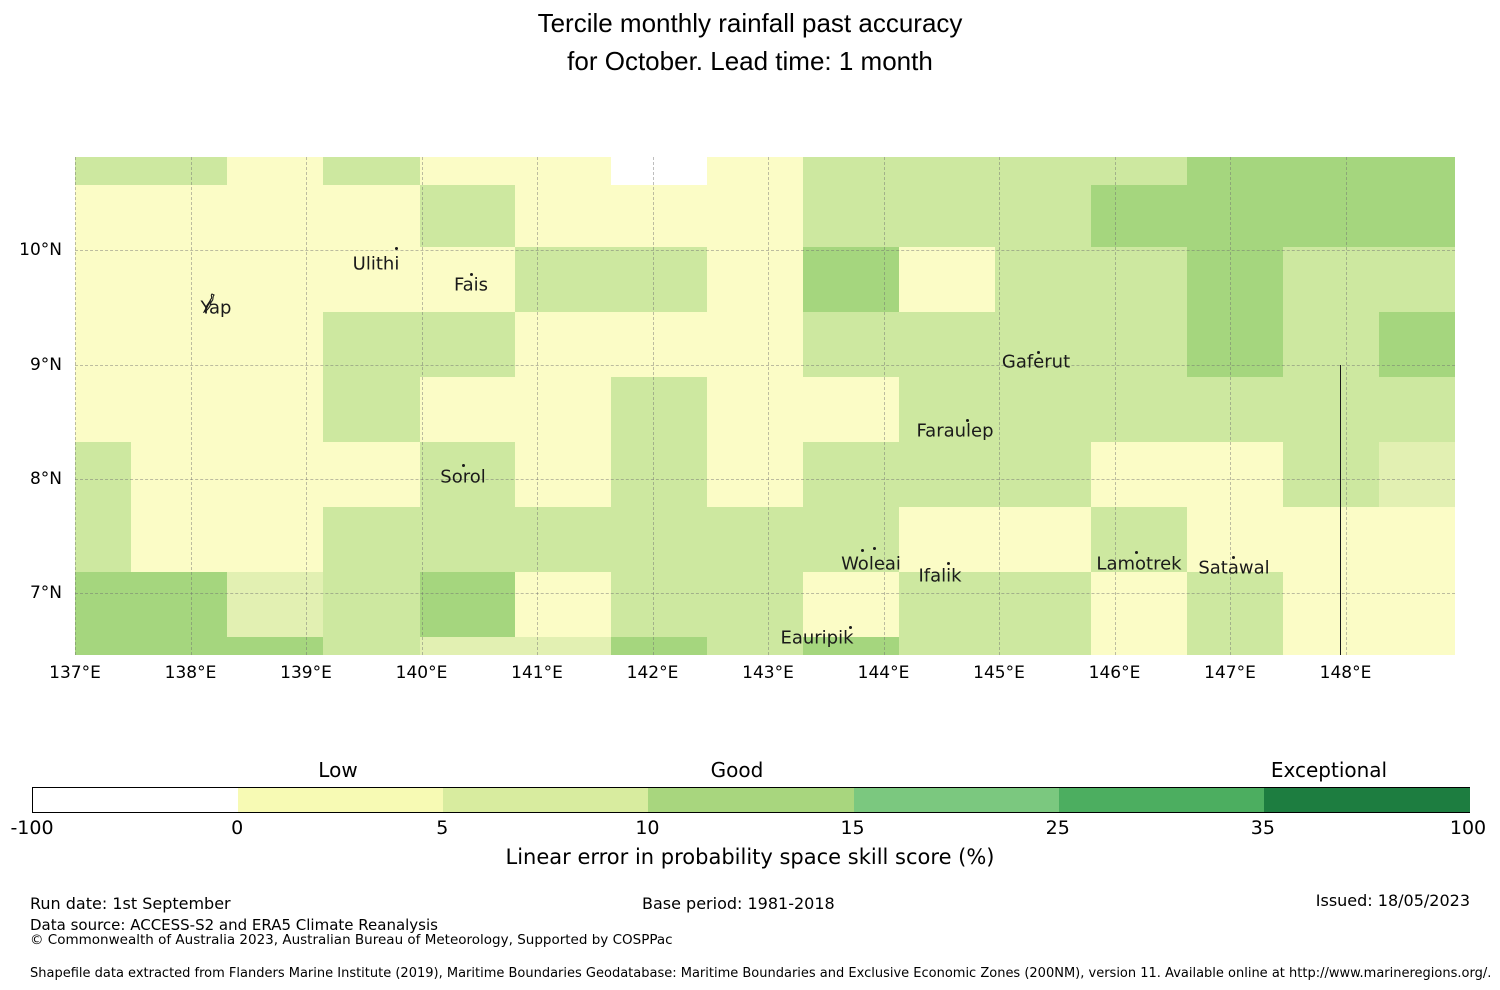 The image size is (1500, 990). What do you see at coordinates (883, 673) in the screenshot?
I see `x-tick-label: 144°E` at bounding box center [883, 673].